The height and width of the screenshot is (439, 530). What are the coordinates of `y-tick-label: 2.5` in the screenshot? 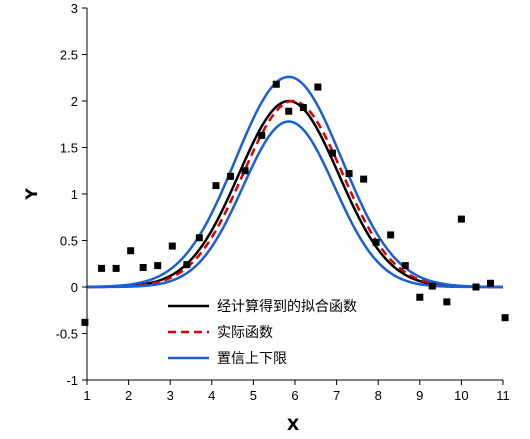 It's located at (69, 55).